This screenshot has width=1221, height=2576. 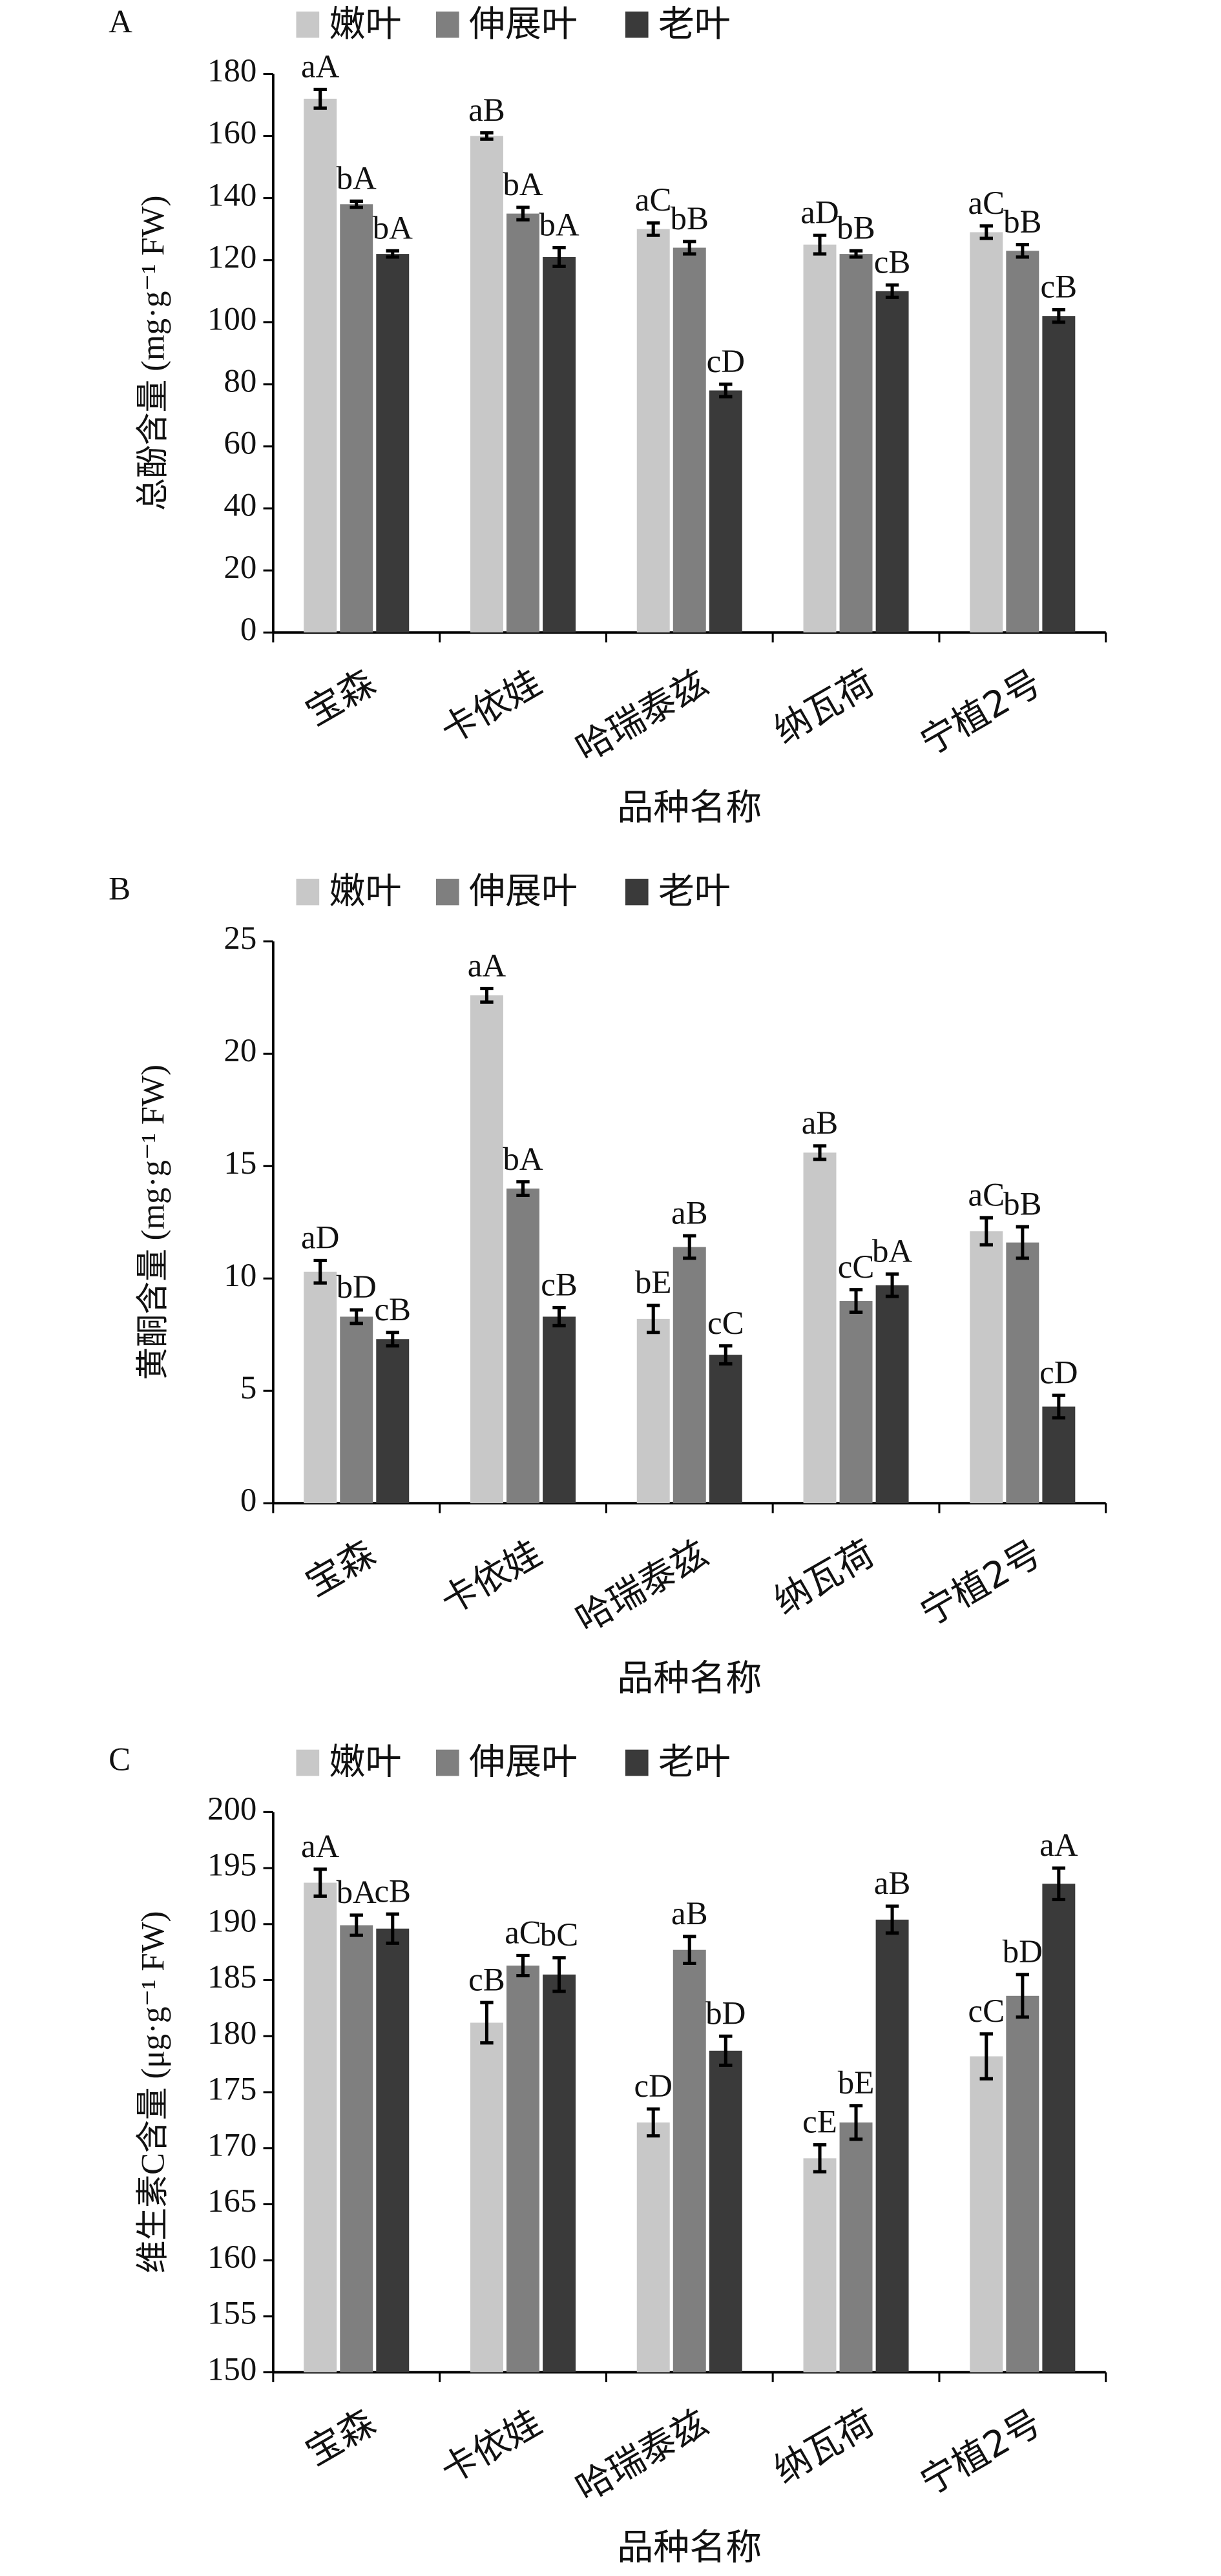 I want to click on panel-label: B, so click(x=120, y=889).